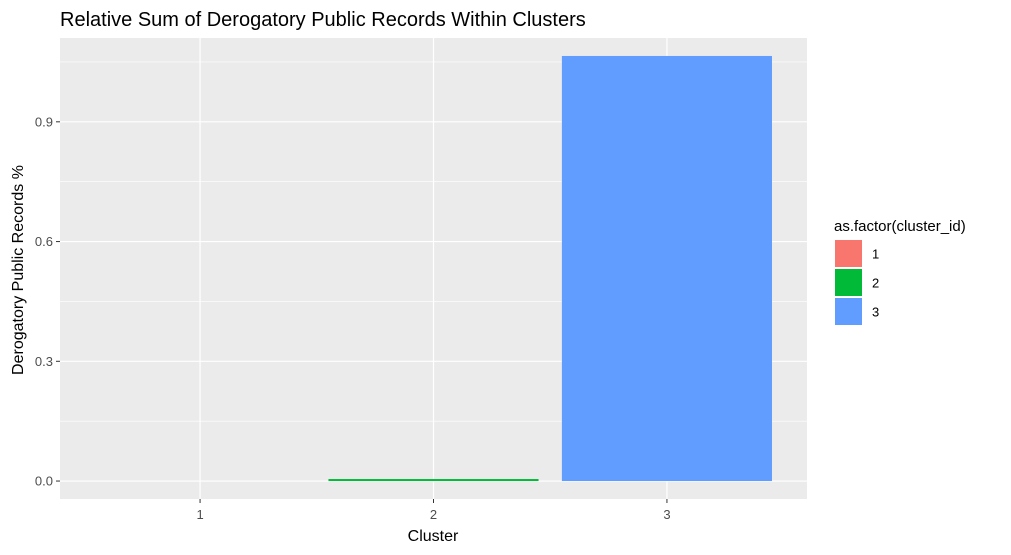 The image size is (1011, 555). Describe the element at coordinates (433, 536) in the screenshot. I see `x-axis-title: Cluster` at that location.